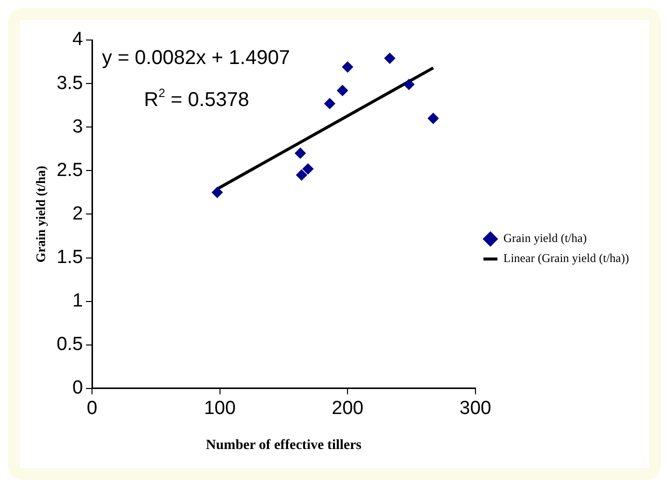  What do you see at coordinates (476, 409) in the screenshot?
I see `x-tick-label: 300` at bounding box center [476, 409].